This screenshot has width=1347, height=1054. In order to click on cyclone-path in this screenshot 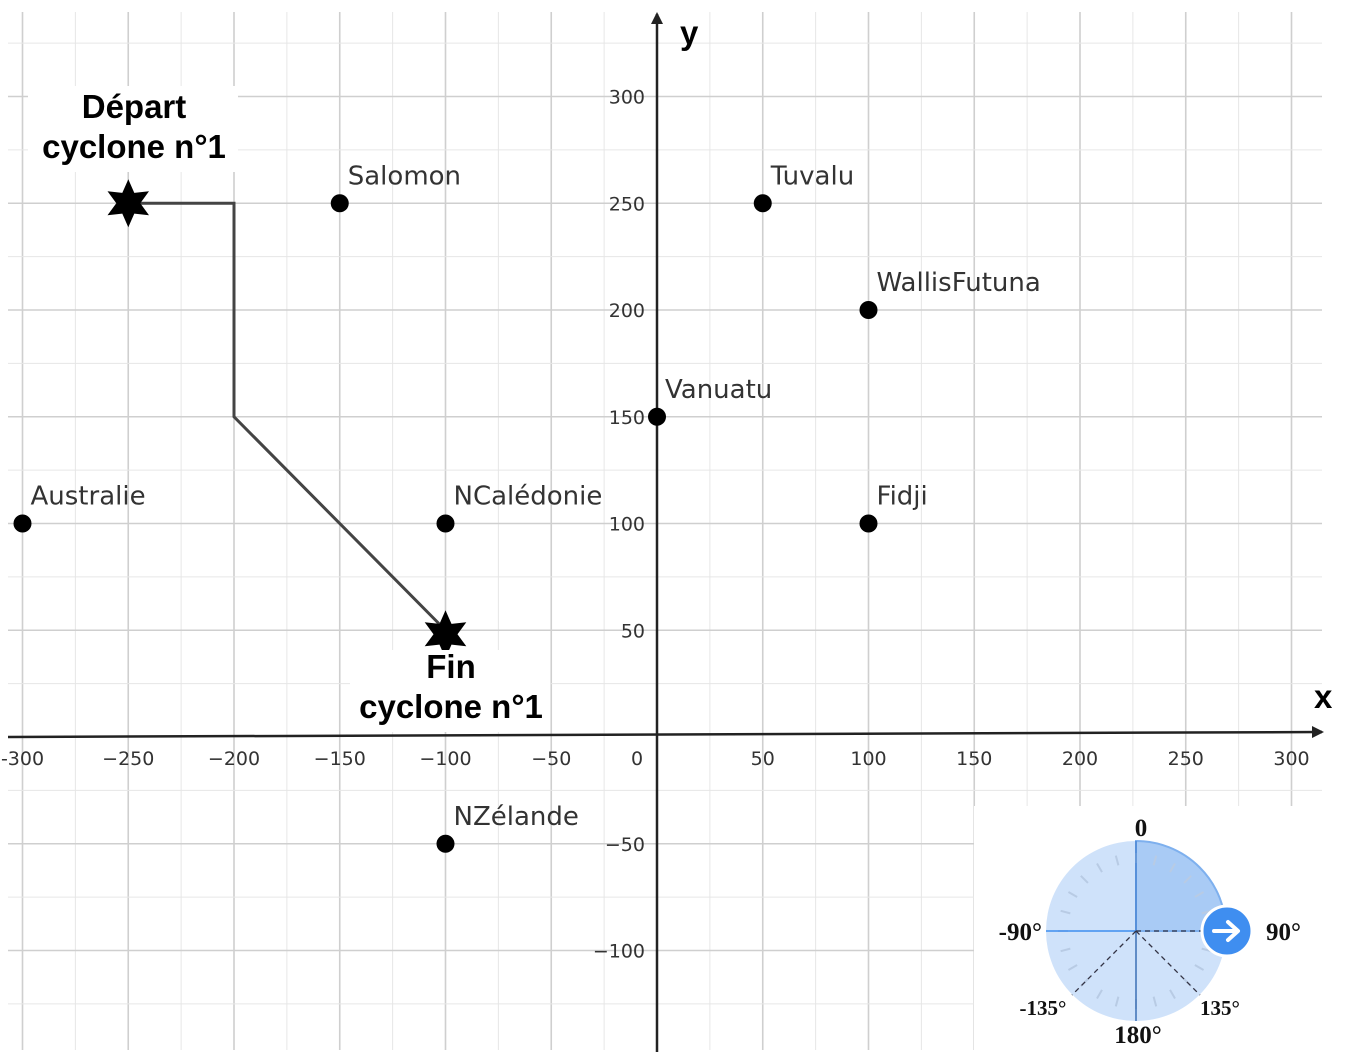, I will do `click(287, 416)`.